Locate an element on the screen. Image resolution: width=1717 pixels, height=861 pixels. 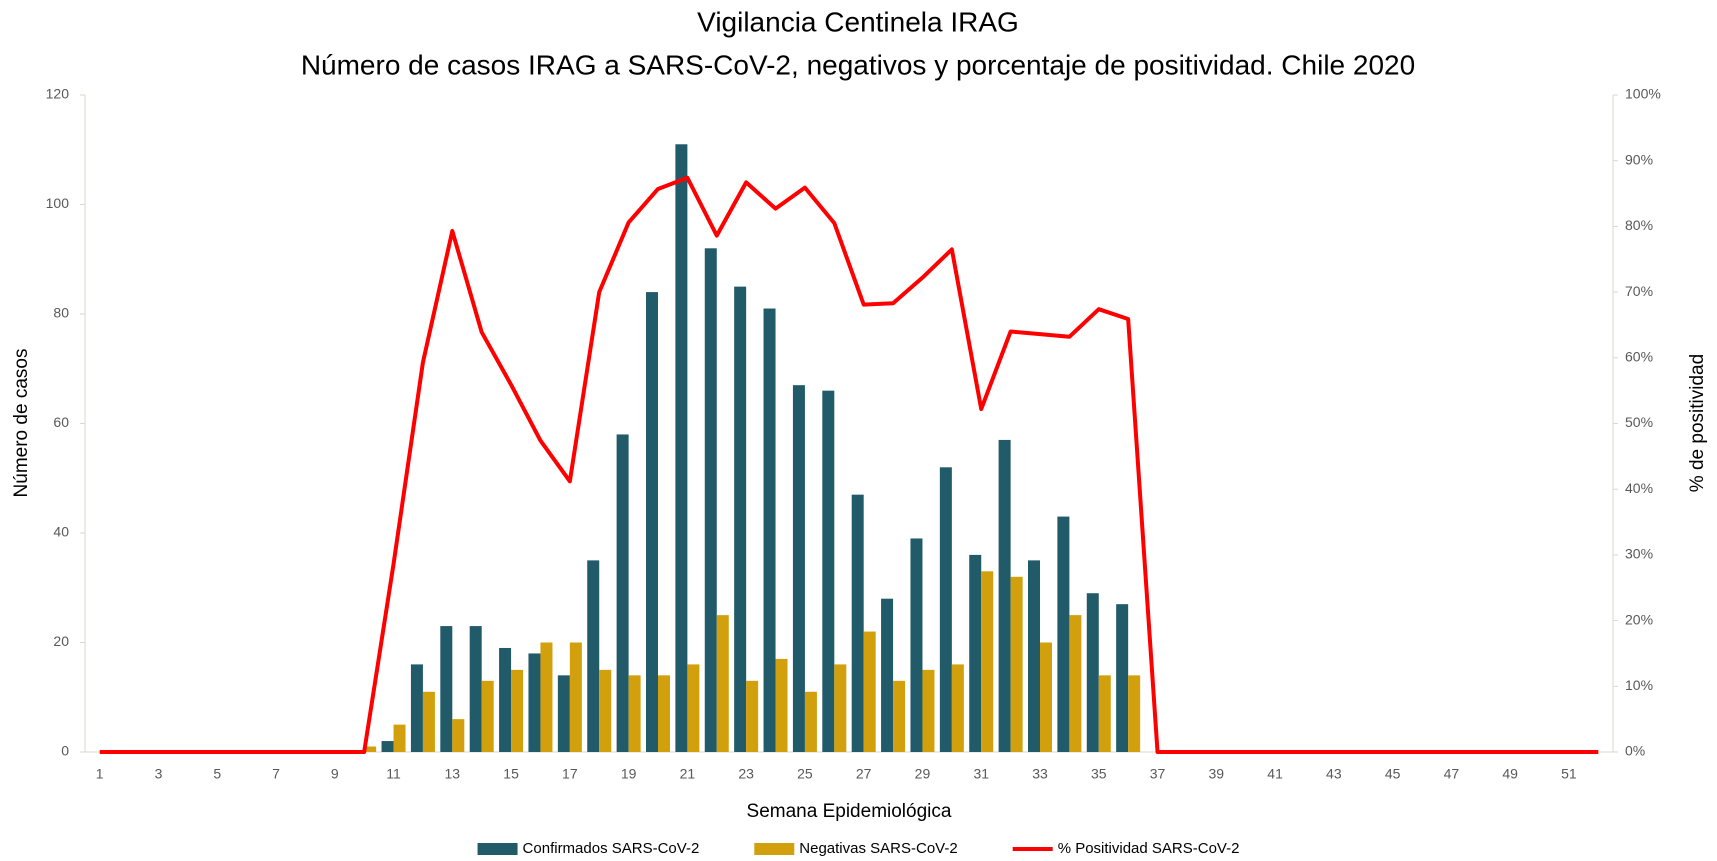
x-tick-label: 41 is located at coordinates (1275, 774).